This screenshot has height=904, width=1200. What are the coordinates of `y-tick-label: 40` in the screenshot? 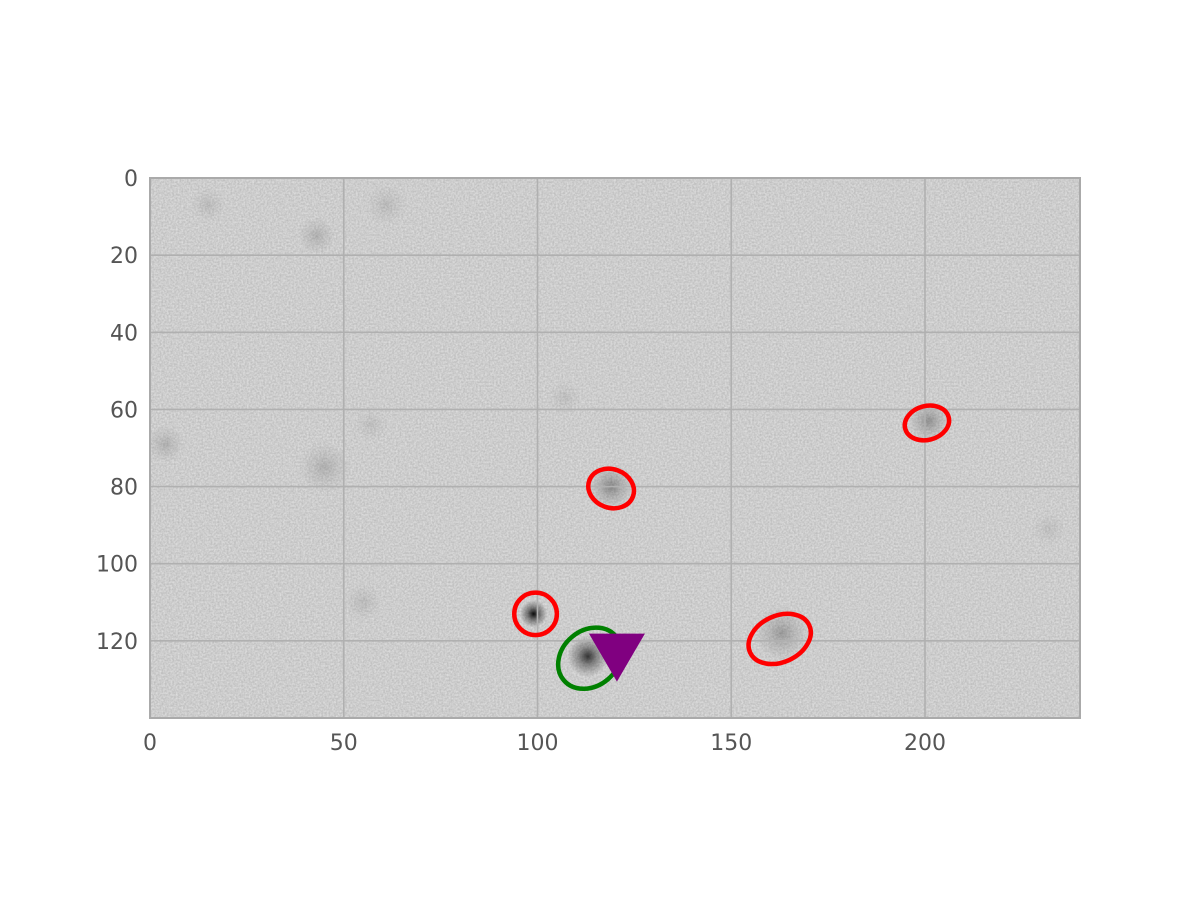 It's located at (124, 333).